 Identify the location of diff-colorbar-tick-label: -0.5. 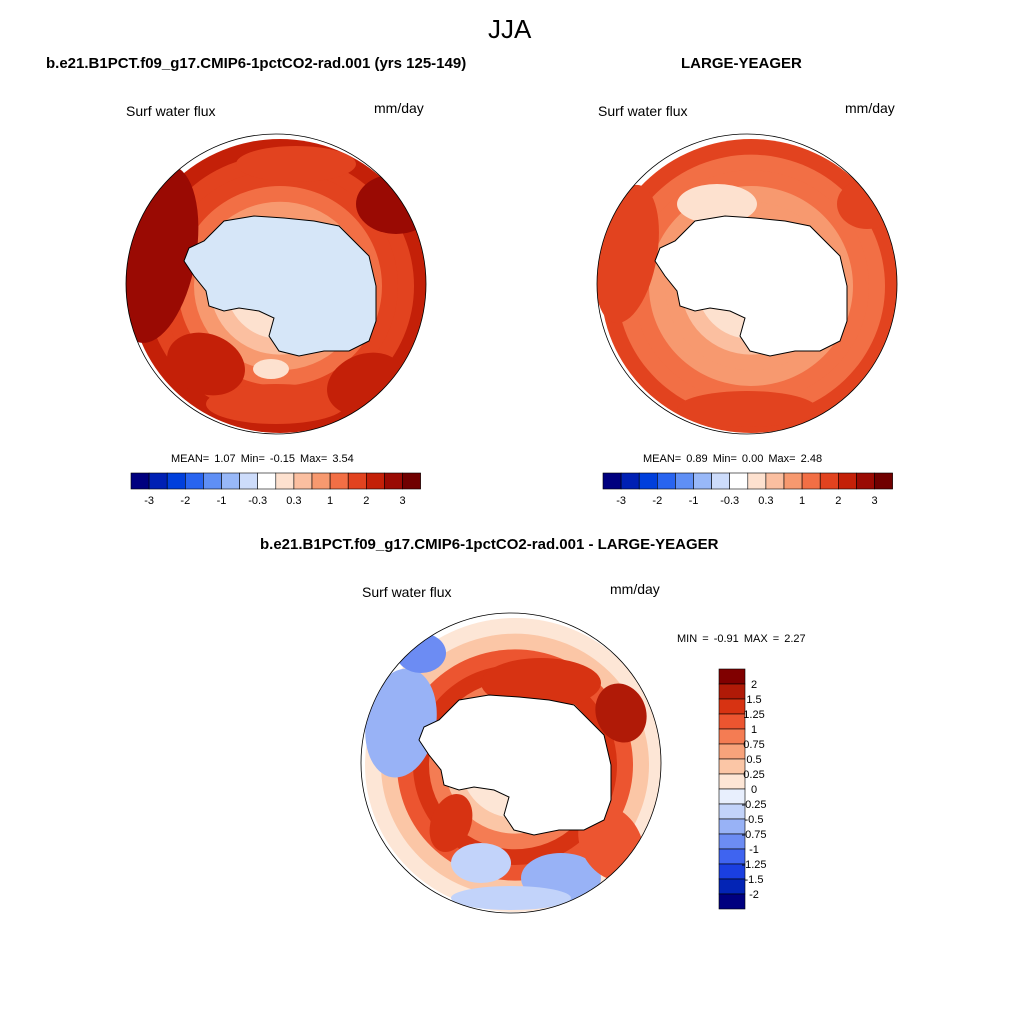
(754, 820).